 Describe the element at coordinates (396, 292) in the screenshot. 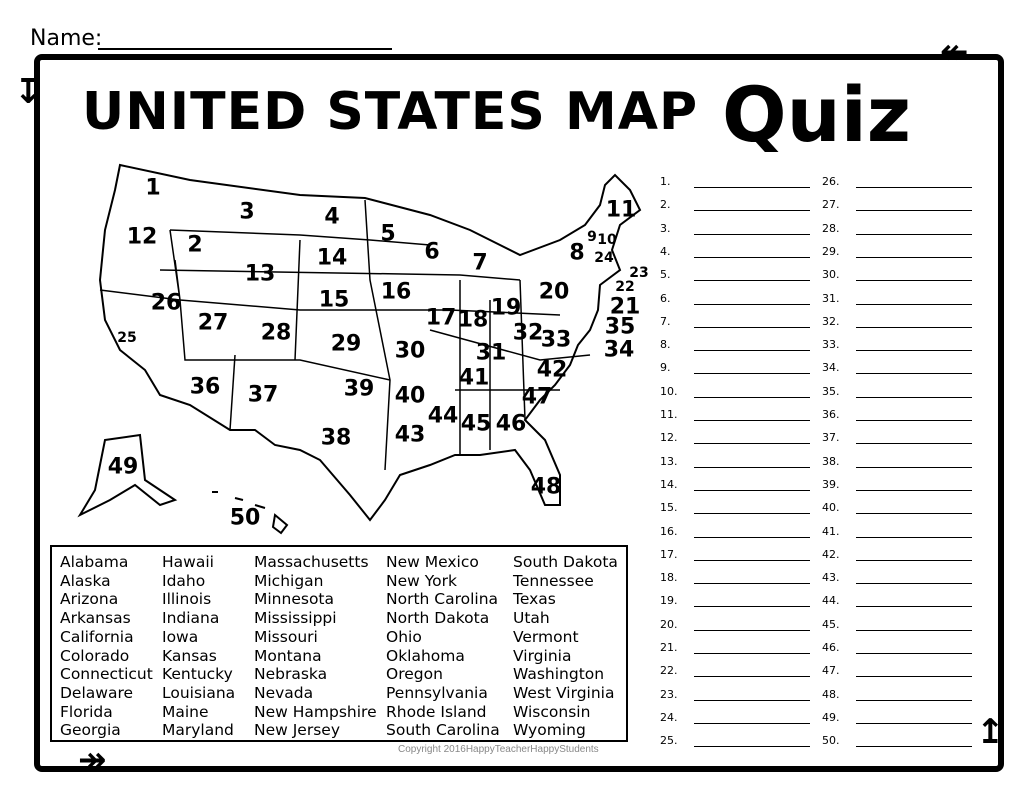

I see `map-state-number: 16` at that location.